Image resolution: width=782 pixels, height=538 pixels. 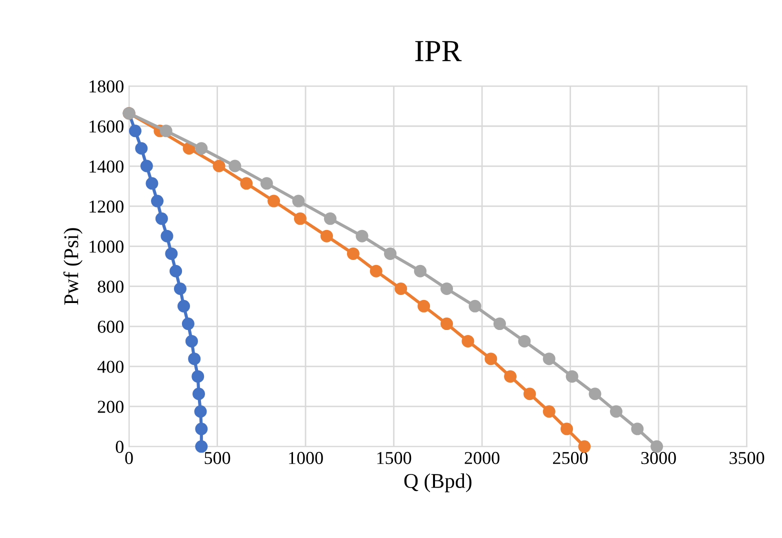 I want to click on x-tick-label: 1500, so click(x=394, y=458).